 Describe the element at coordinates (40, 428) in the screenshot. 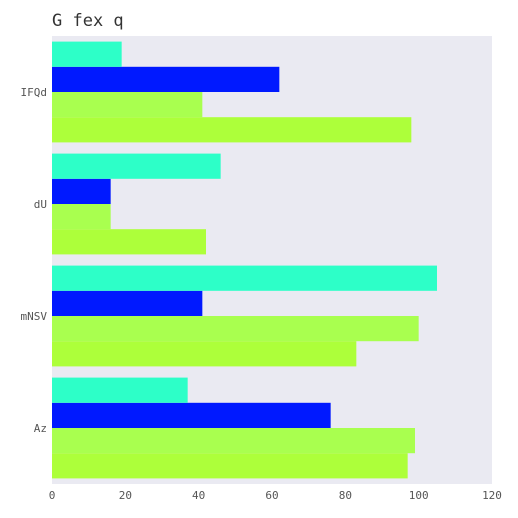

I see `y-tick-label: Az` at that location.